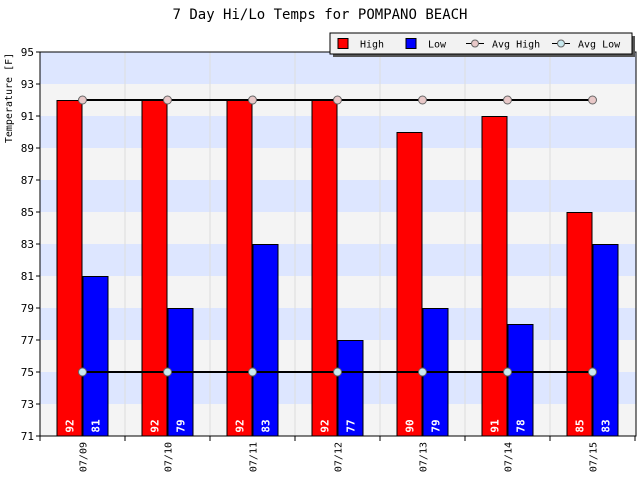 The height and width of the screenshot is (480, 640). Describe the element at coordinates (516, 45) in the screenshot. I see `legend-label: Avg High` at that location.